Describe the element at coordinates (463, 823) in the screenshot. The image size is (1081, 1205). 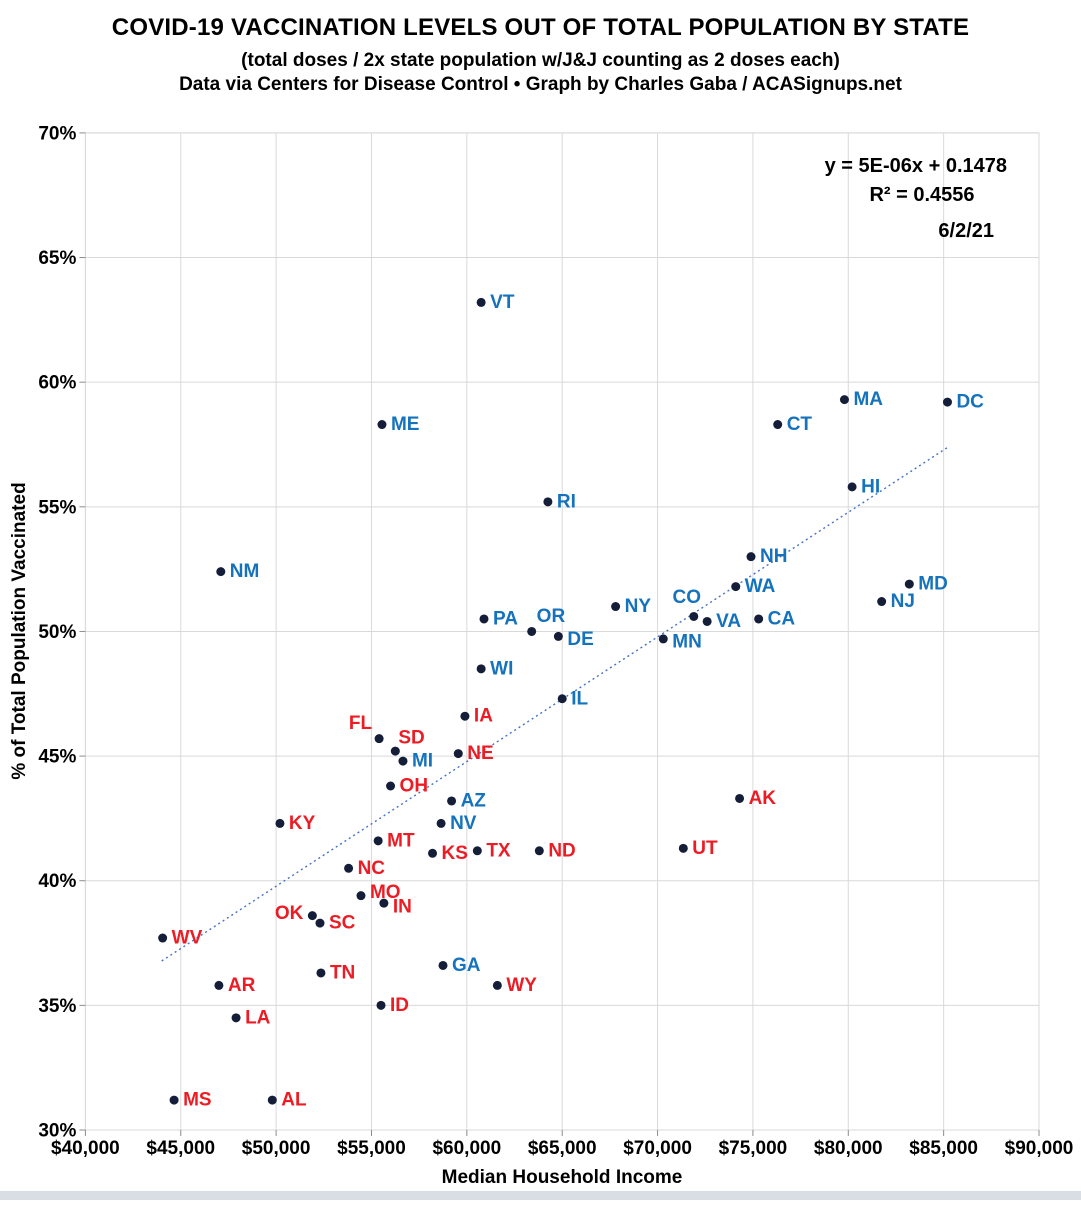
I see `data-point-label-NV: NV` at that location.